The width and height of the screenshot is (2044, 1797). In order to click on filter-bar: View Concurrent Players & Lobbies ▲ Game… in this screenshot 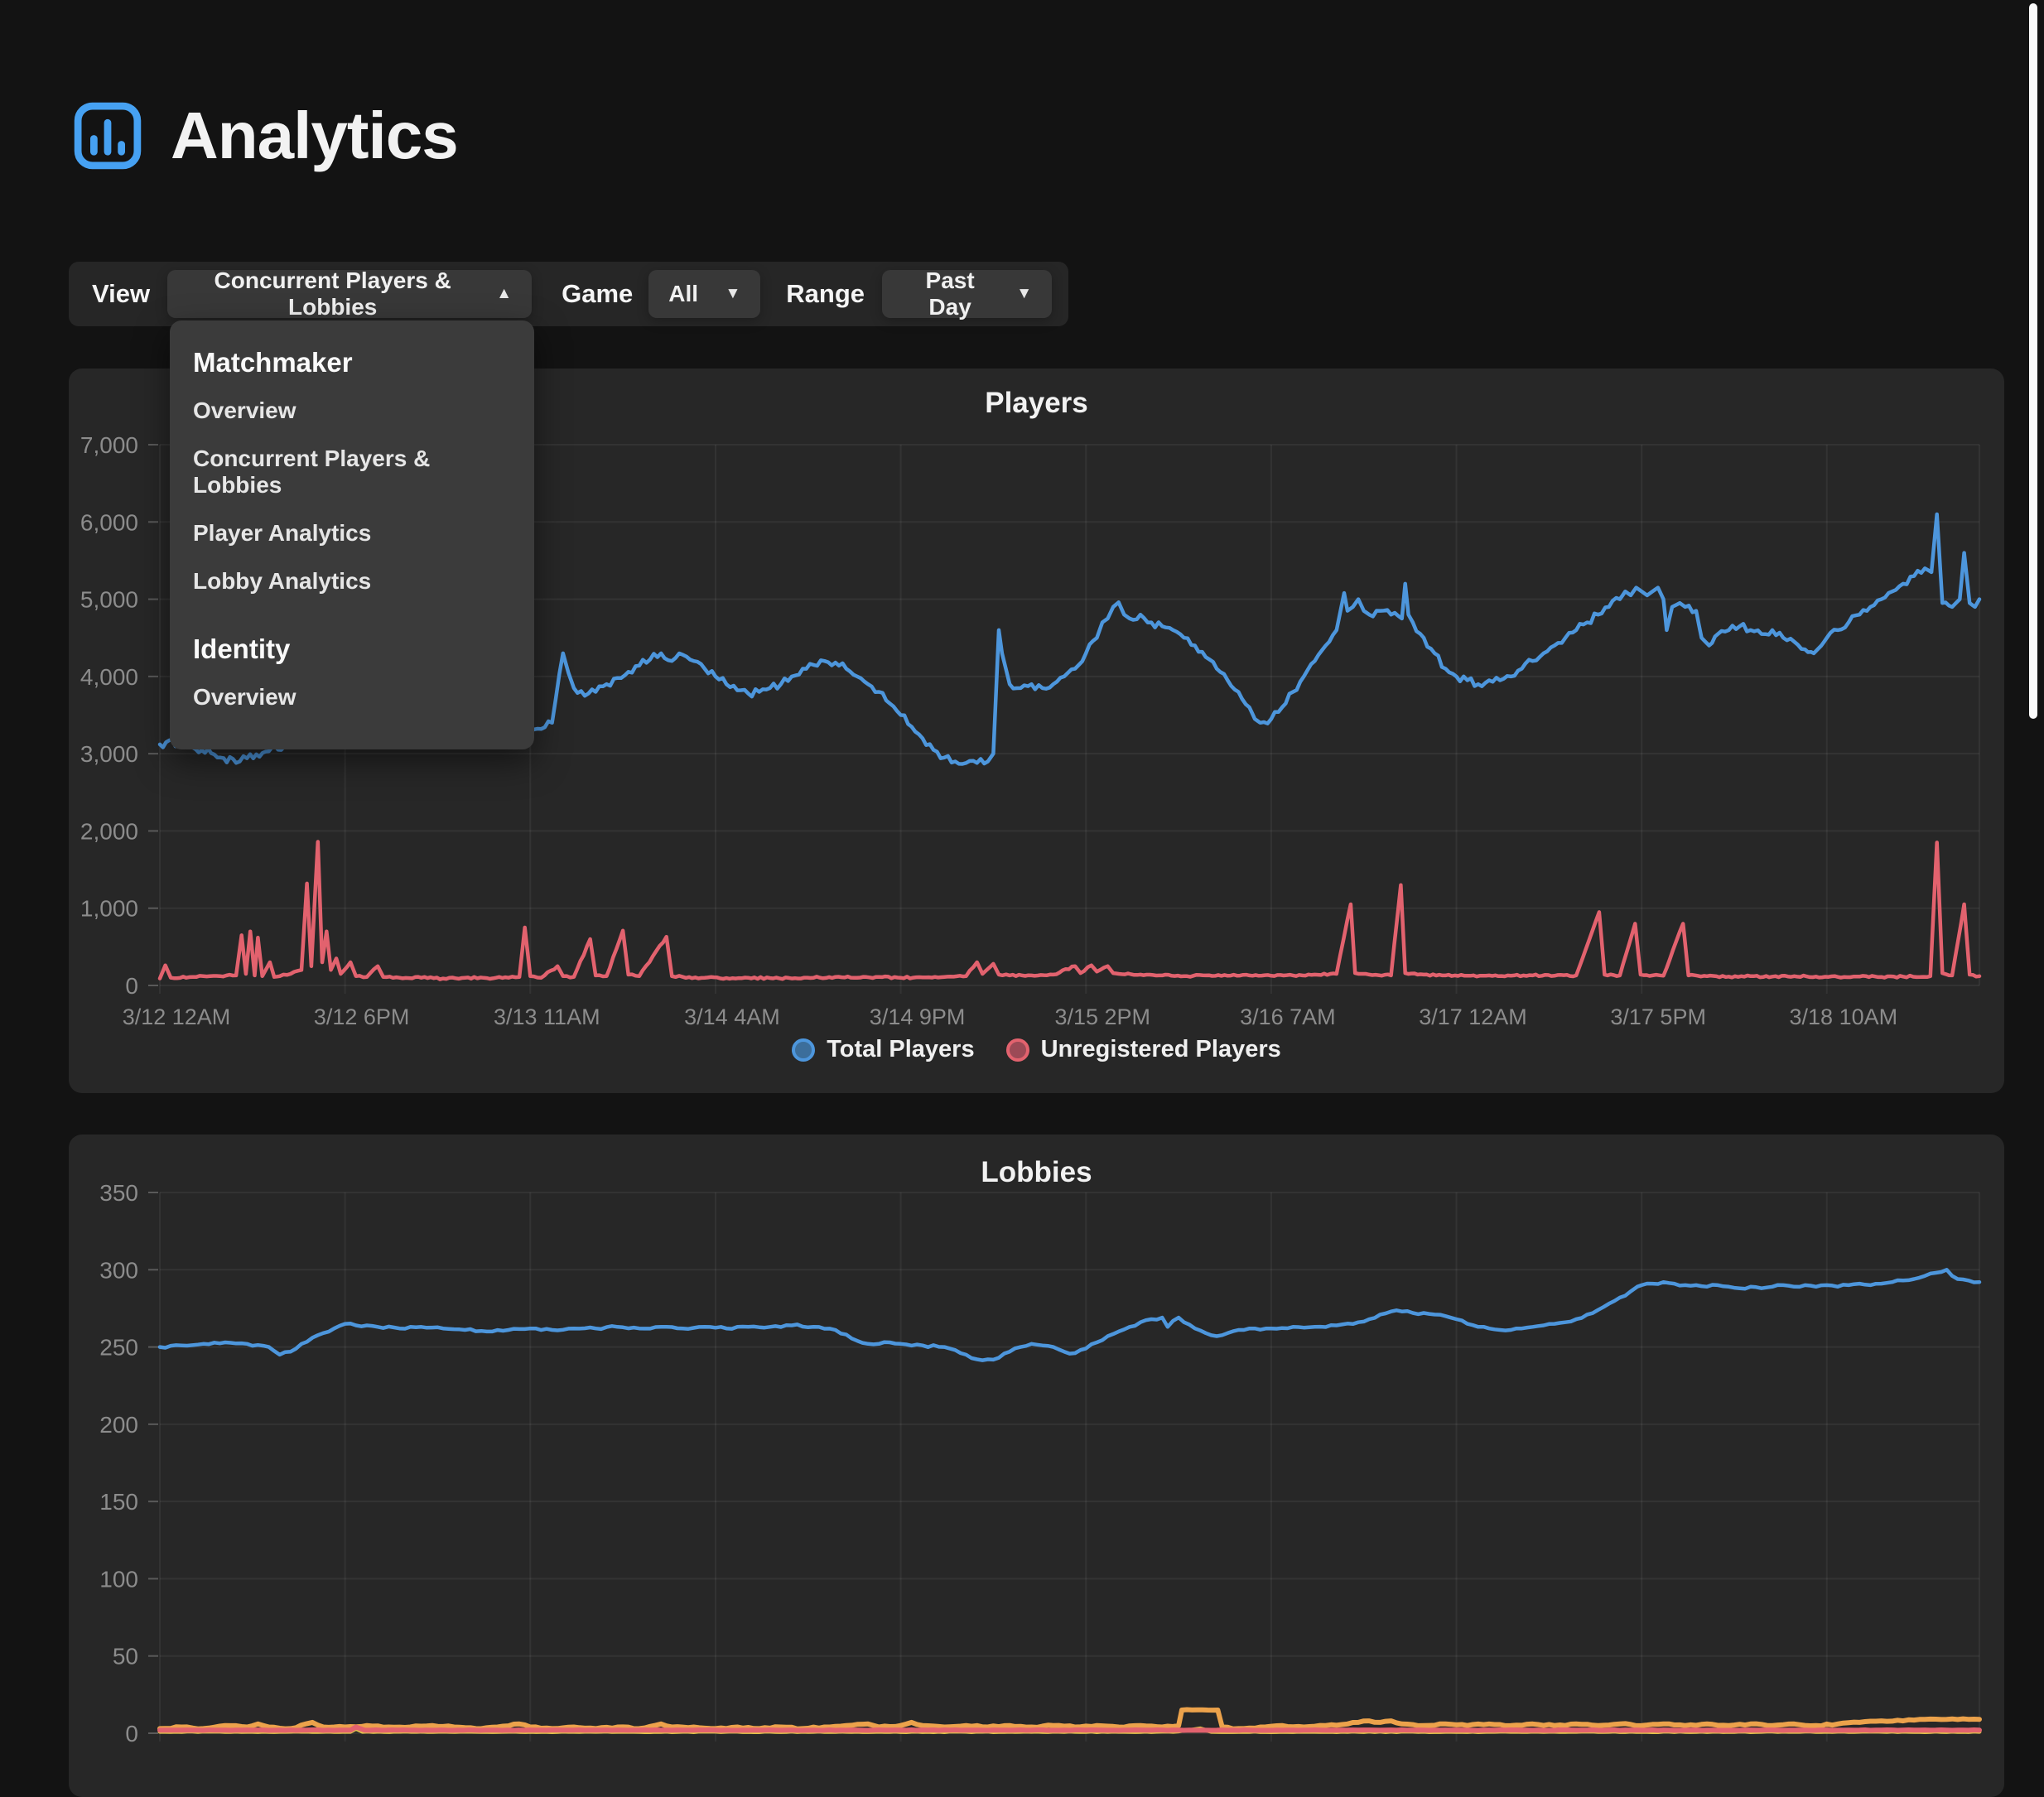, I will do `click(569, 294)`.